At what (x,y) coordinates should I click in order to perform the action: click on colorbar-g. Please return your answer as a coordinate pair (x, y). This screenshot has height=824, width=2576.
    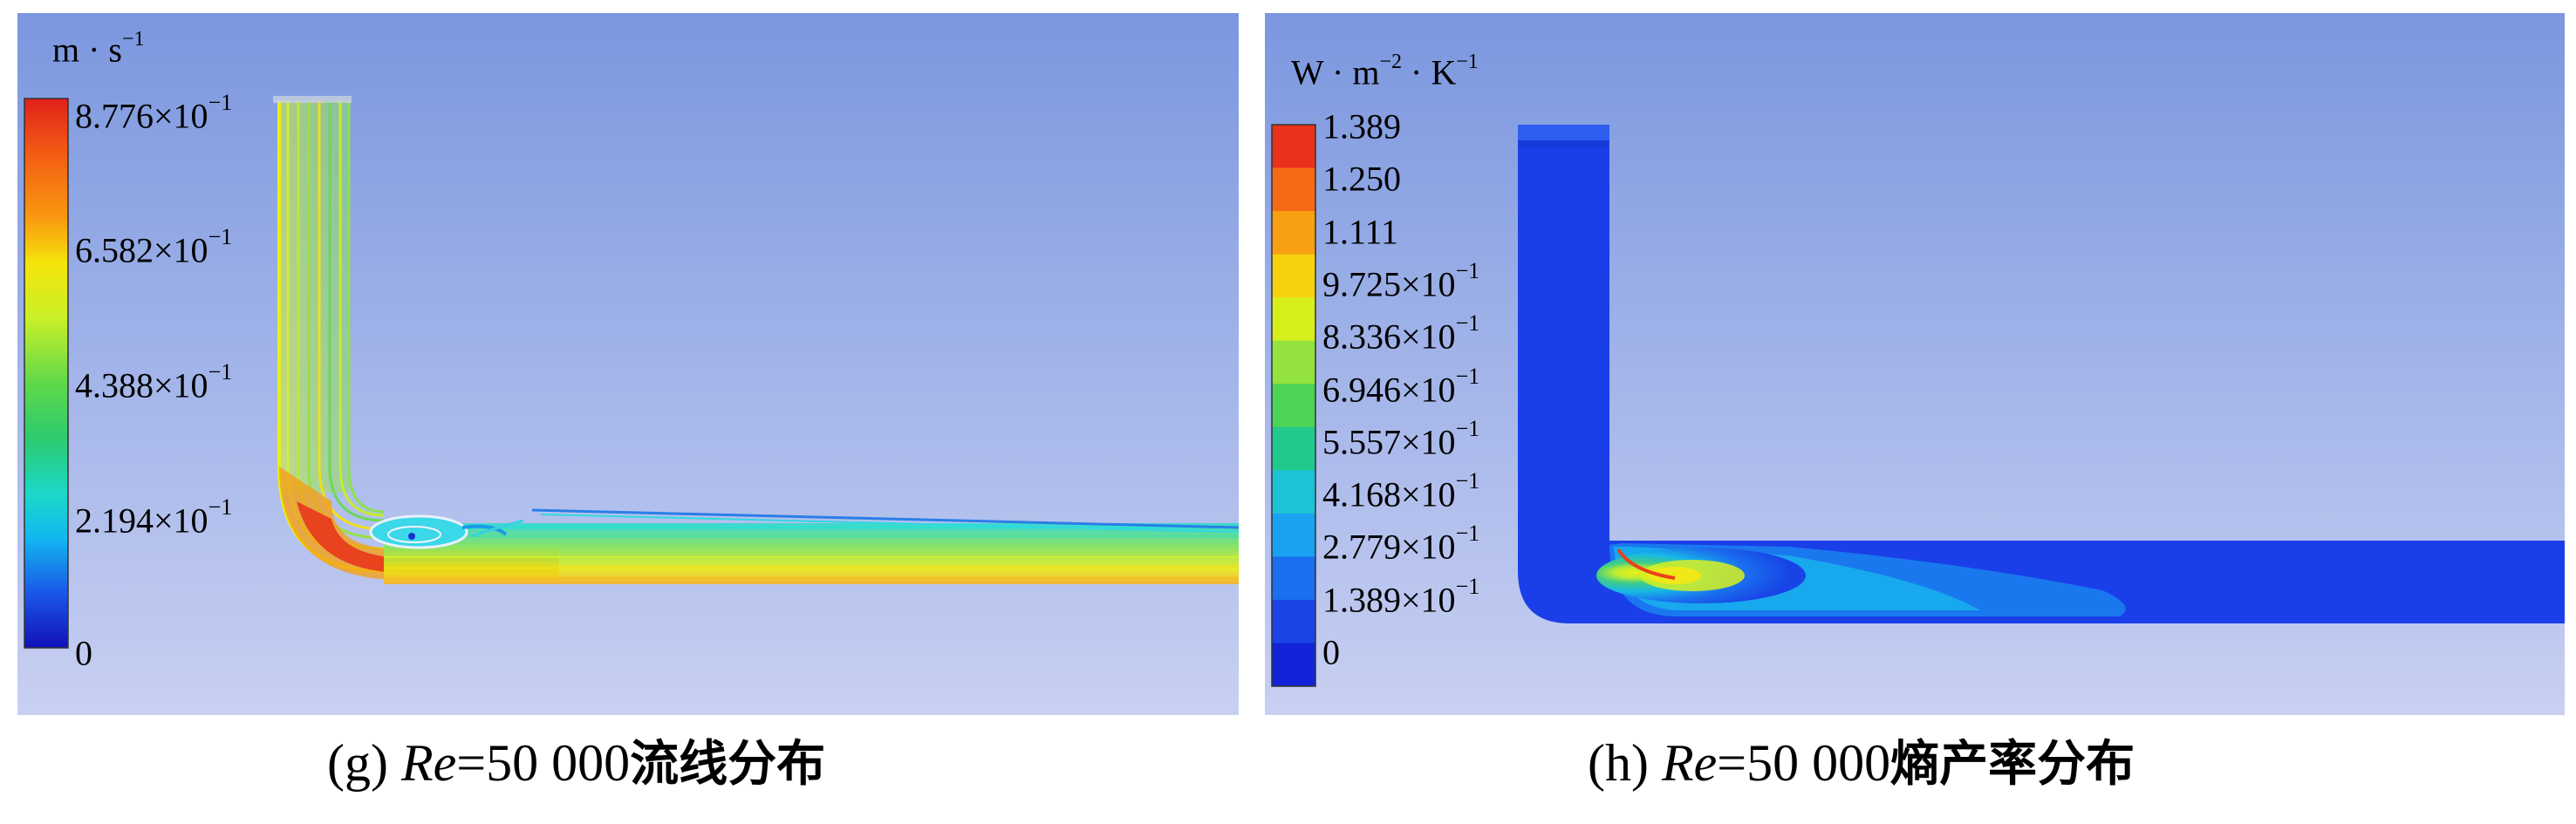
    Looking at the image, I should click on (46, 373).